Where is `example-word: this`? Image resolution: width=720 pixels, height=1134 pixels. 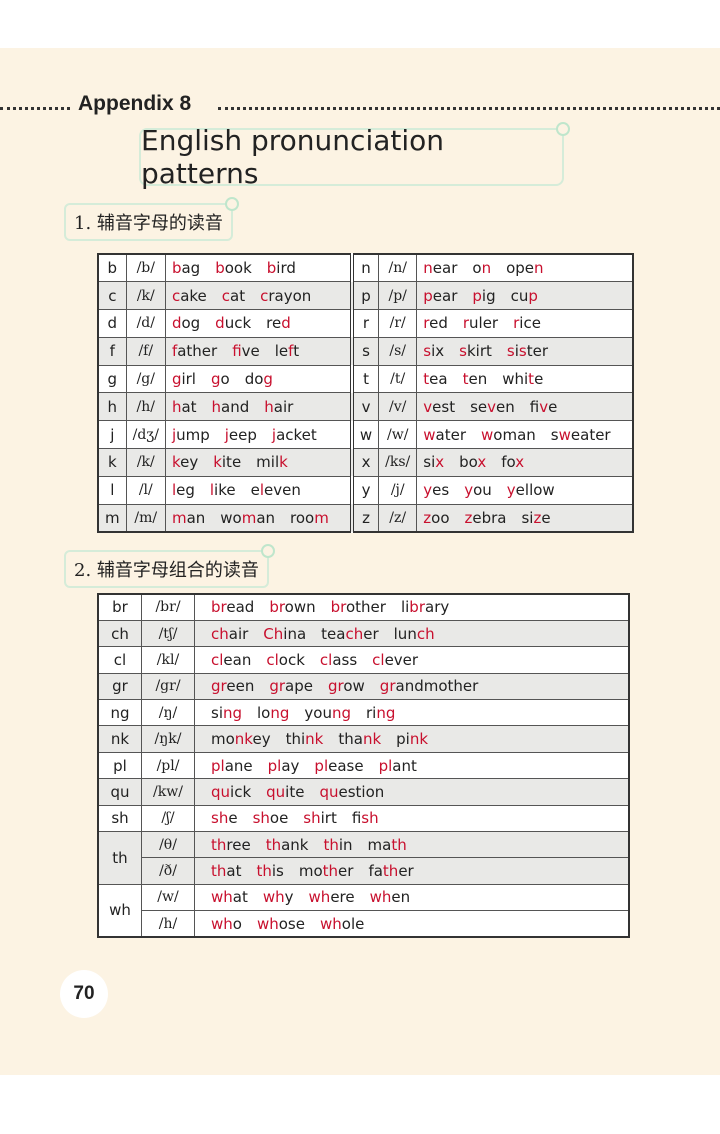 example-word: this is located at coordinates (269, 871).